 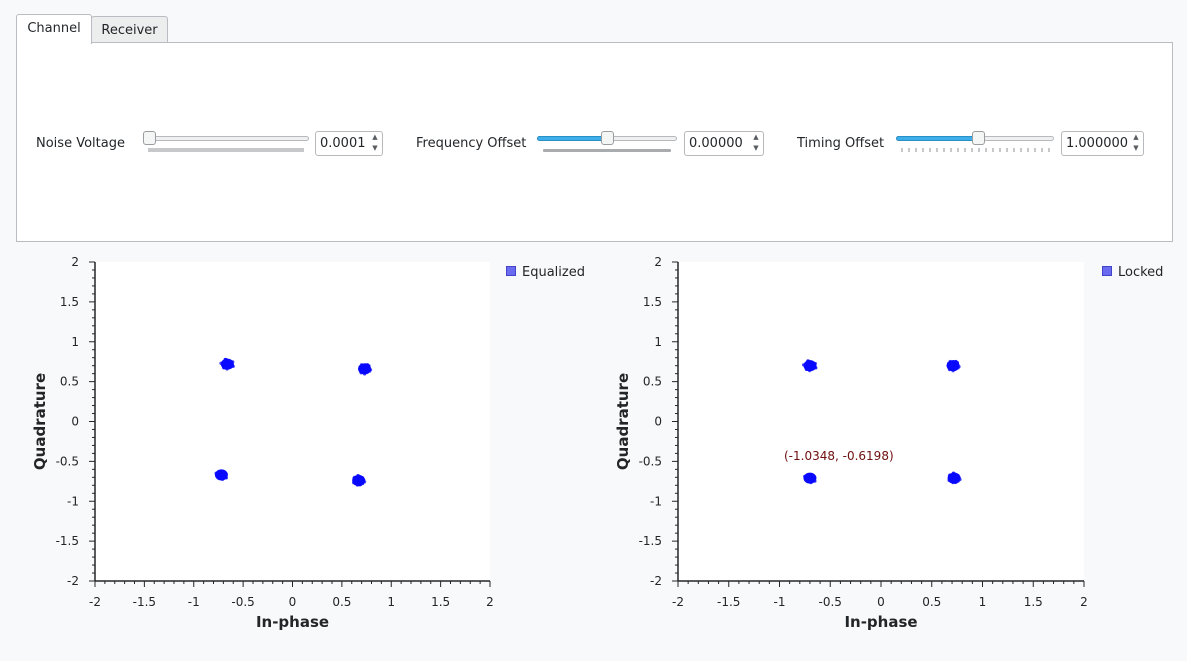 What do you see at coordinates (1033, 602) in the screenshot?
I see `x-tick-label: 1.5` at bounding box center [1033, 602].